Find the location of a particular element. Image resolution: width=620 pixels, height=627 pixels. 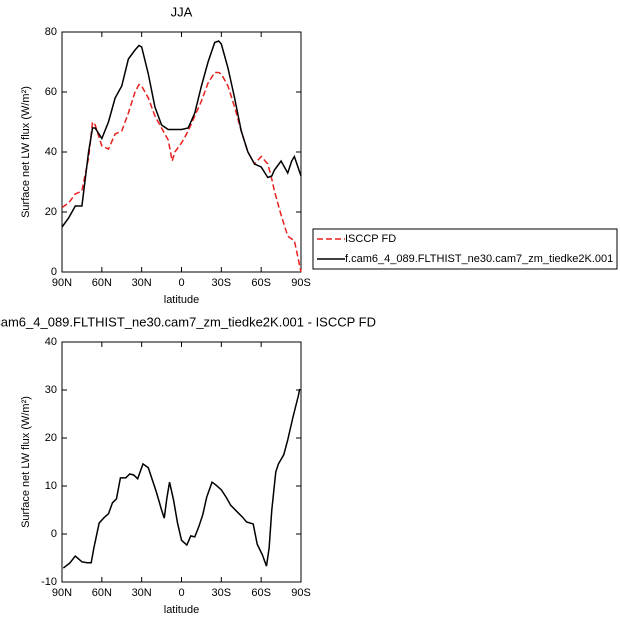

legend-box is located at coordinates (465, 249).